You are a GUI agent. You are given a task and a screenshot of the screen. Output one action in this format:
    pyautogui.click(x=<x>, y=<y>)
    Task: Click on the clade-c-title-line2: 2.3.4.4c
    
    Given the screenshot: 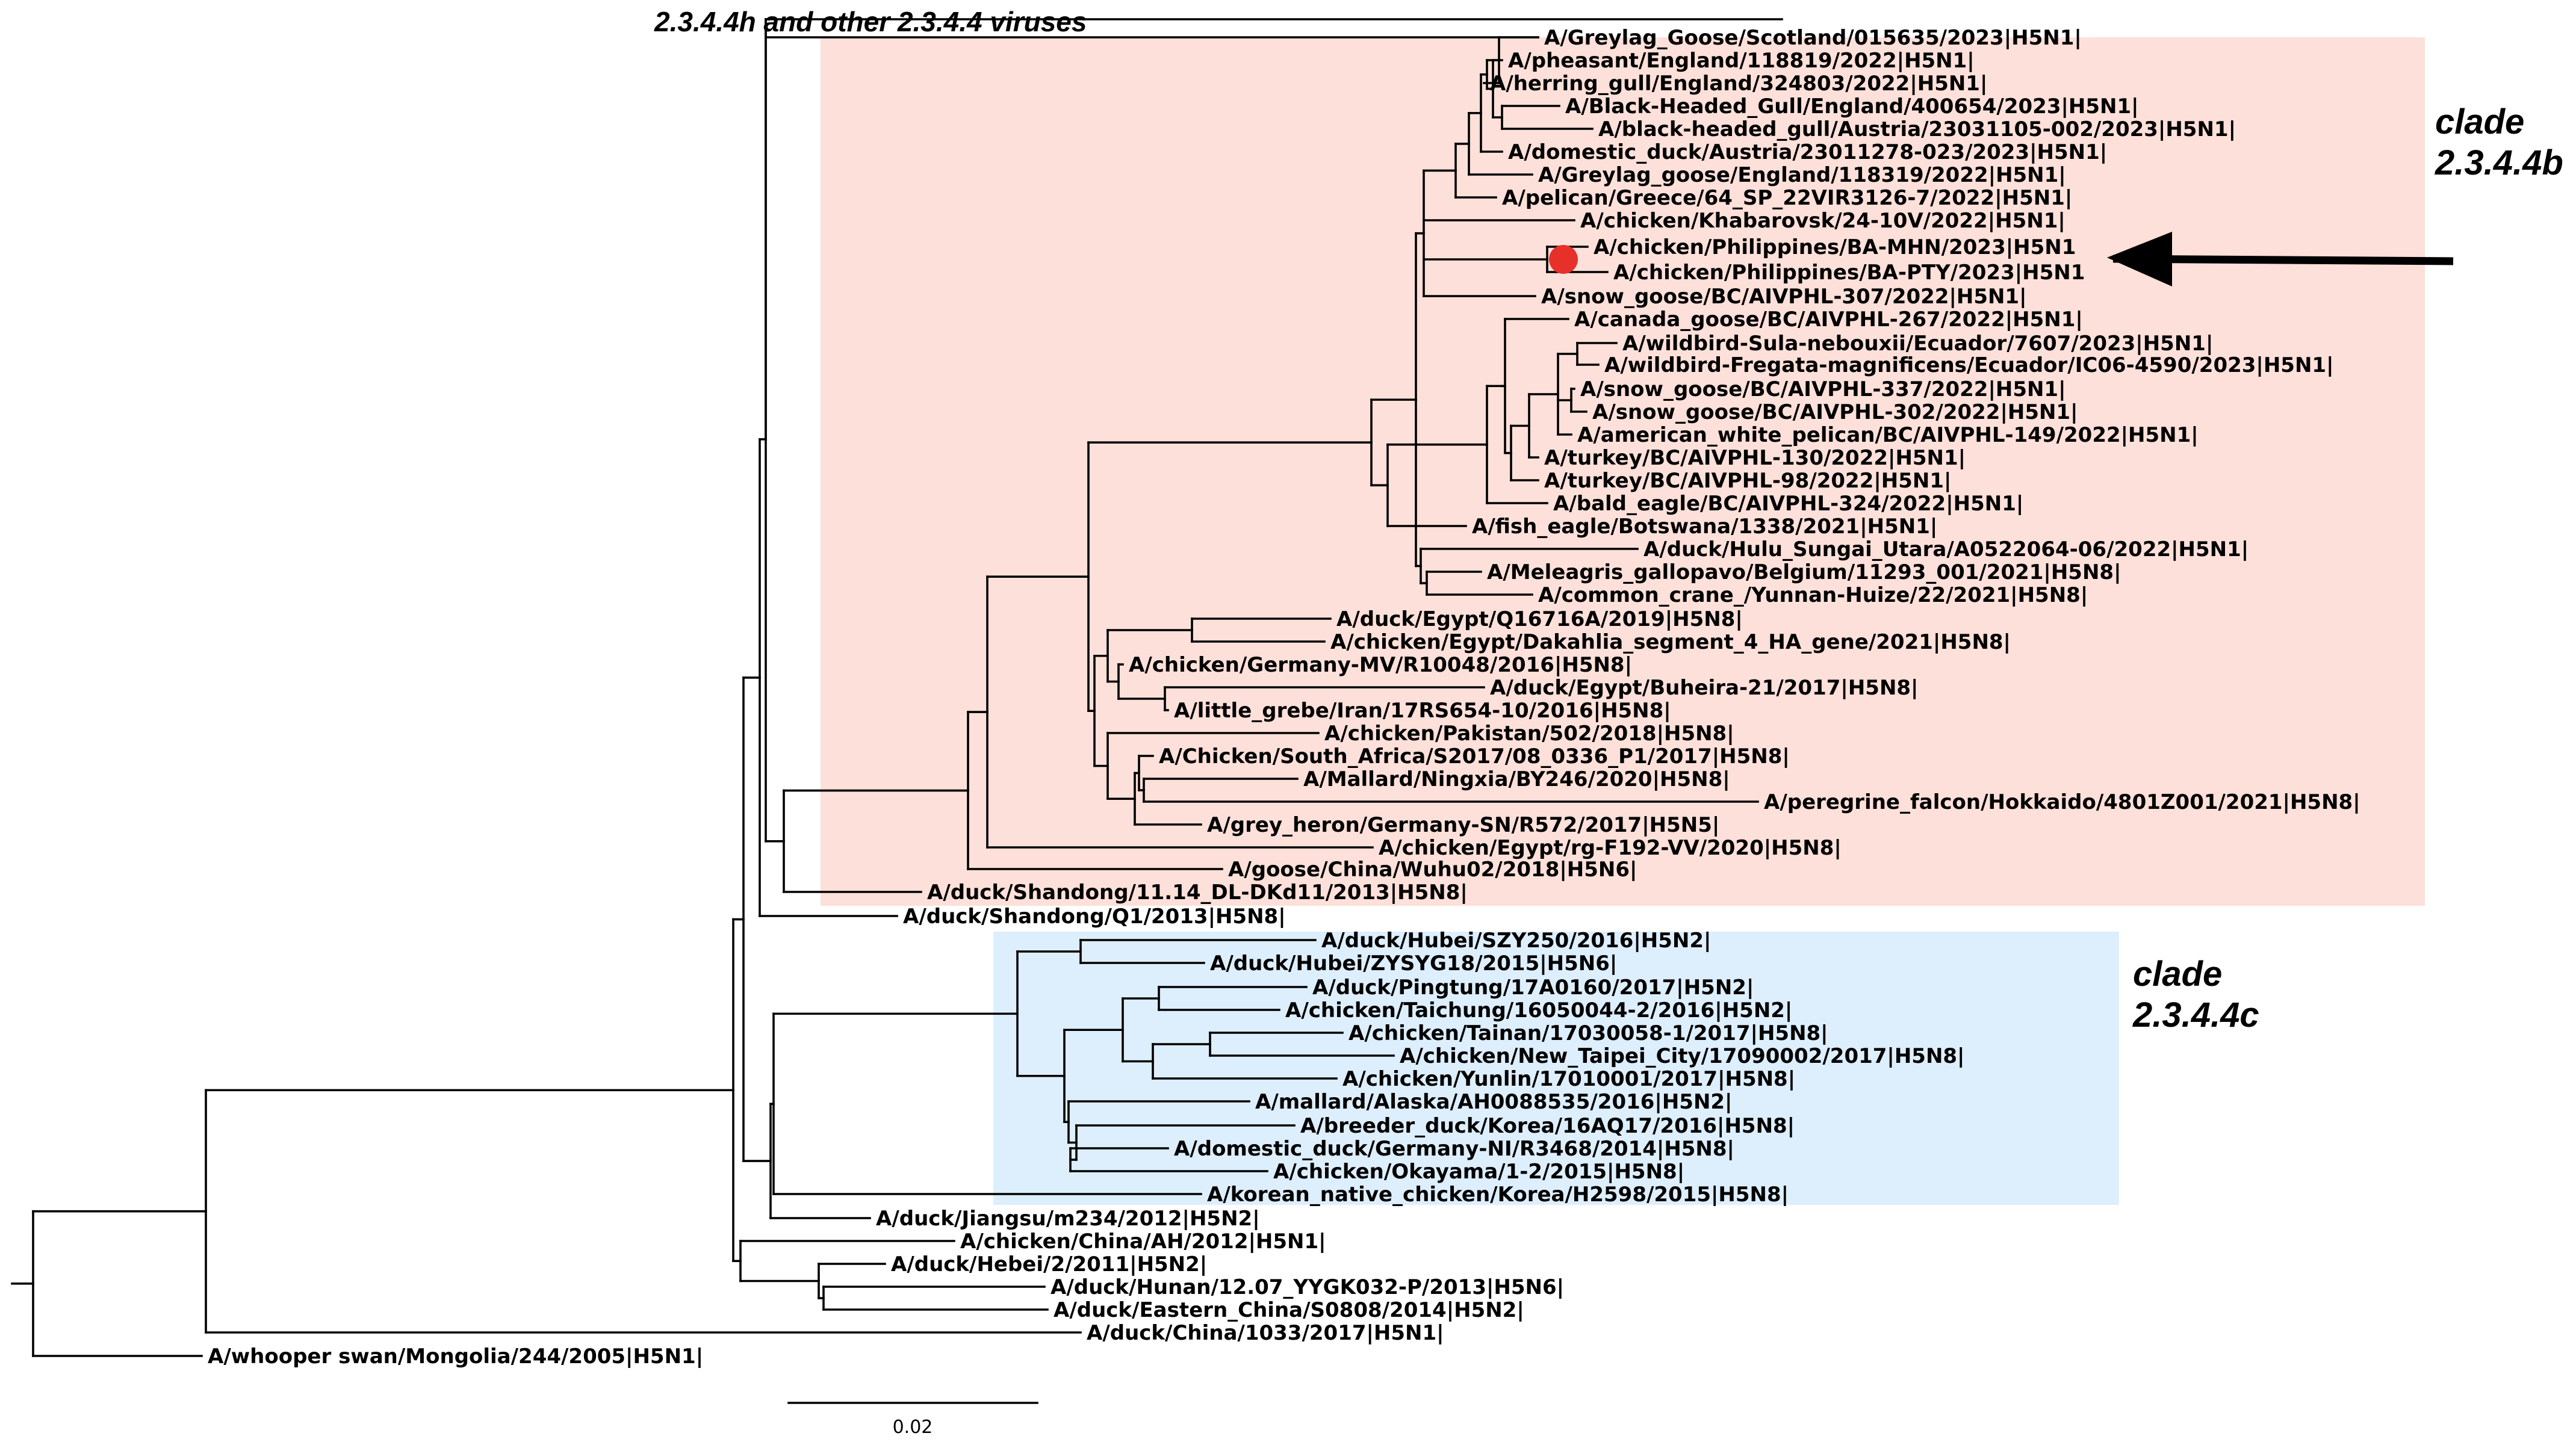 What is the action you would take?
    pyautogui.click(x=2195, y=1015)
    